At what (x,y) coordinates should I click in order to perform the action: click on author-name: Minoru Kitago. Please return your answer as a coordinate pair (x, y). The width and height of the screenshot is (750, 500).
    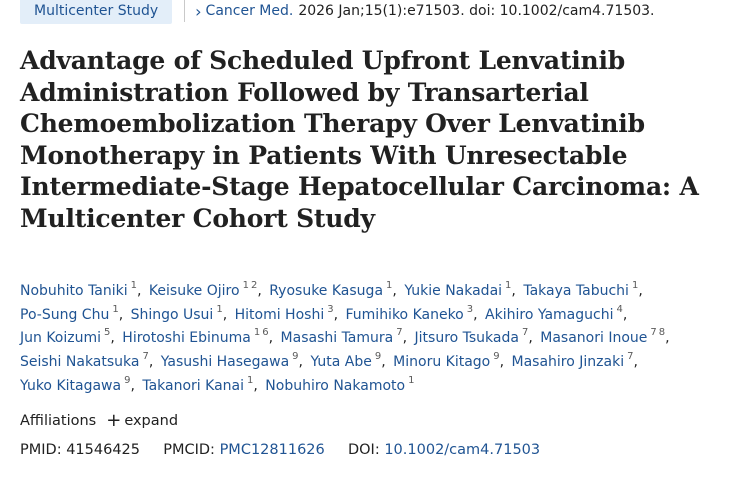
    Looking at the image, I should click on (442, 362).